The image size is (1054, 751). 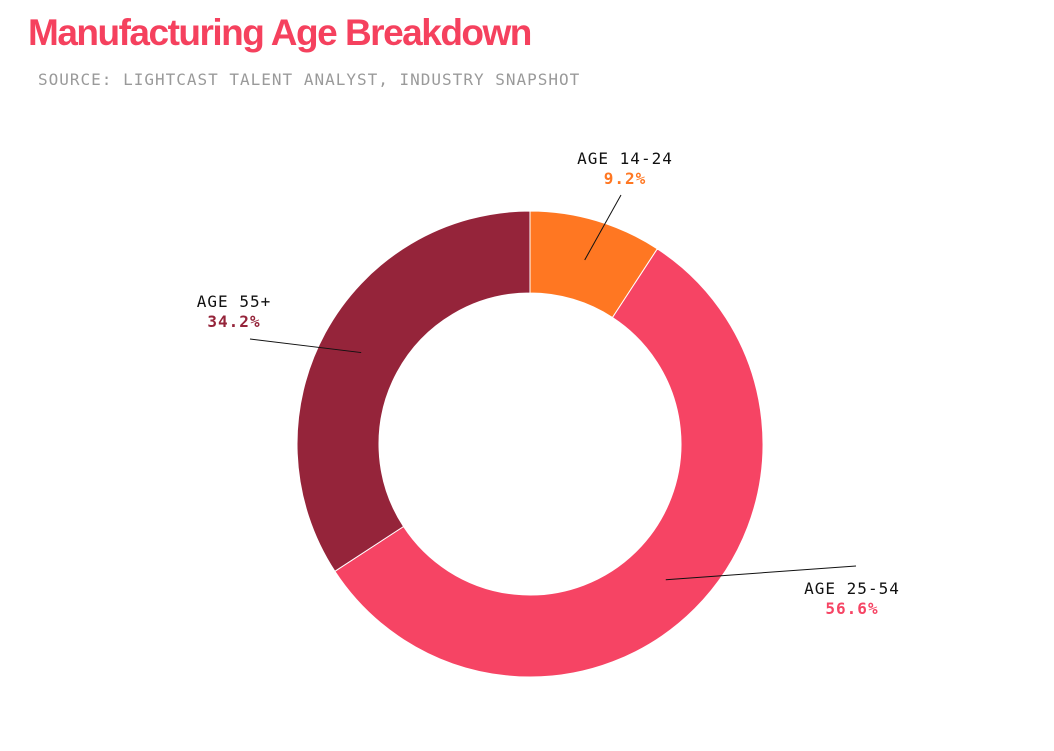 What do you see at coordinates (625, 158) in the screenshot?
I see `label-age-14-24-name: AGE 14-24` at bounding box center [625, 158].